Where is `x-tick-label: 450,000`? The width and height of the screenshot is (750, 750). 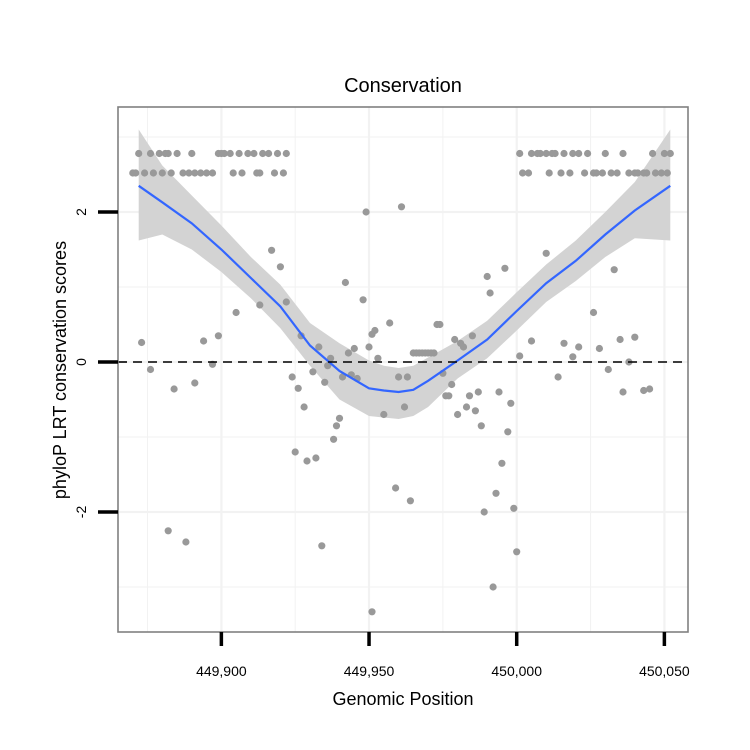 x-tick-label: 450,000 is located at coordinates (516, 671).